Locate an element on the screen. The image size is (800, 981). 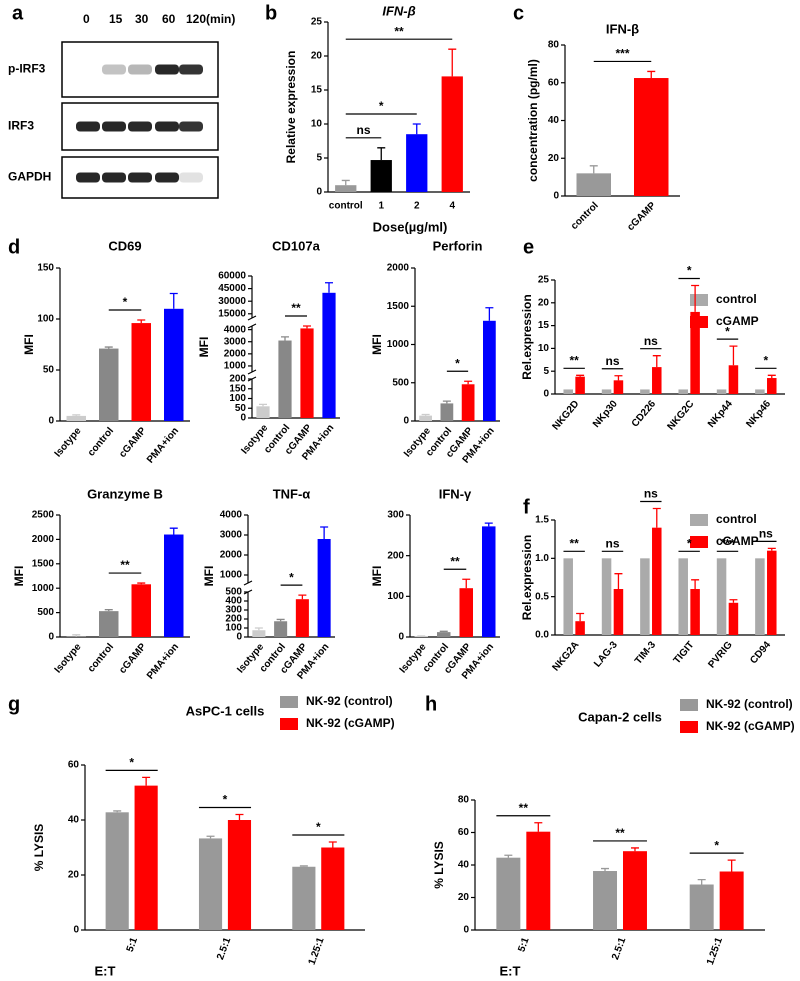
panel-letter: f is located at coordinates (526, 507).